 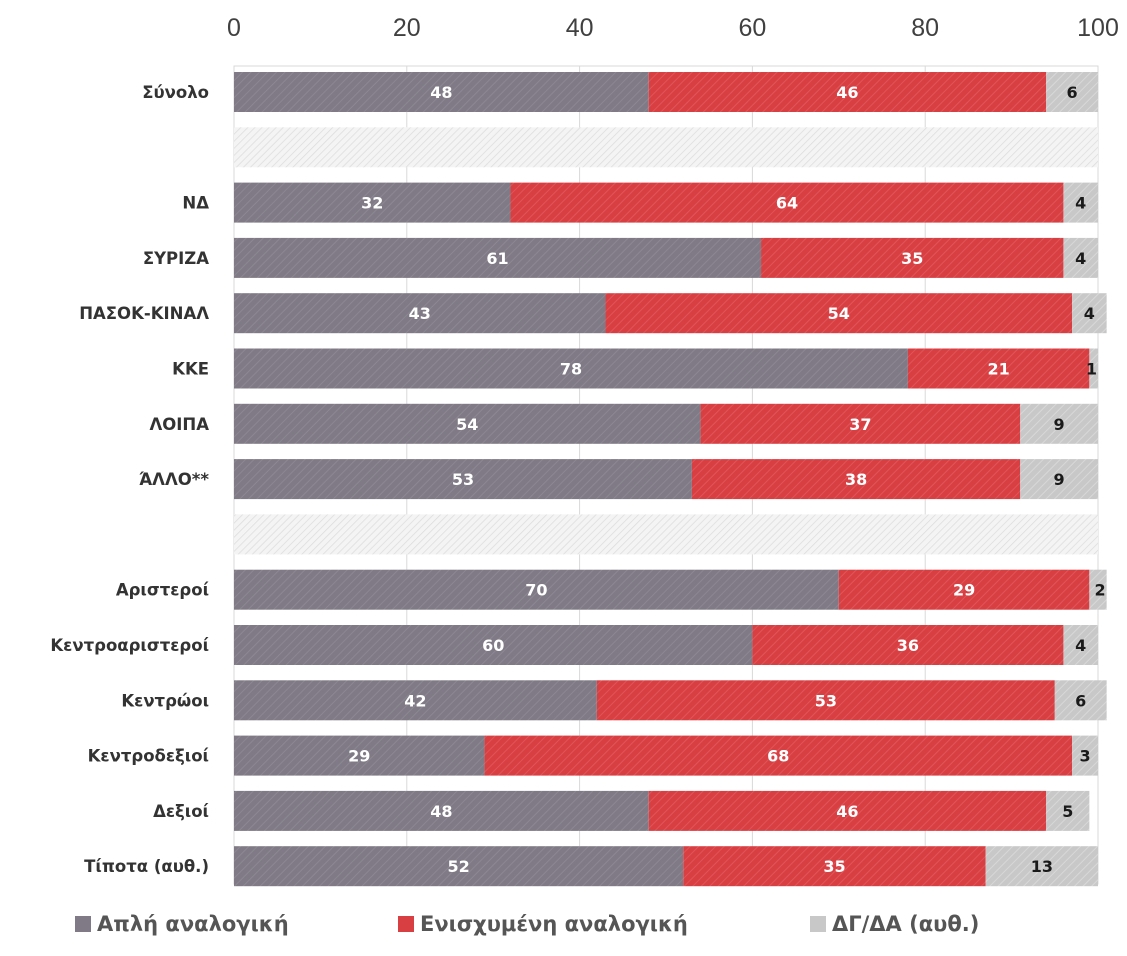 I want to click on data-label-simple: 52, so click(x=459, y=866).